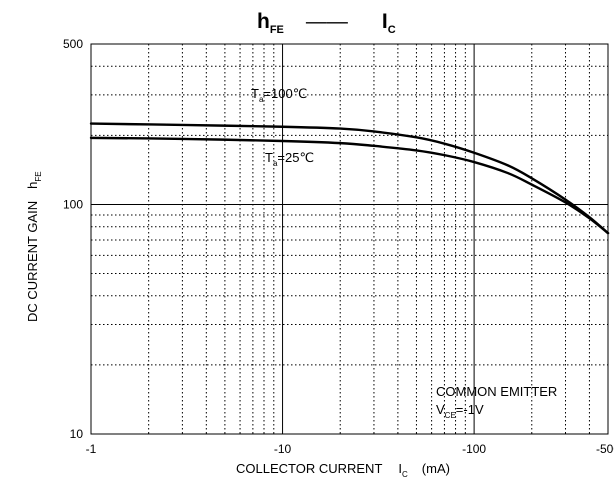 This screenshot has height=483, width=614. What do you see at coordinates (91, 449) in the screenshot?
I see `x-tick-label: -1` at bounding box center [91, 449].